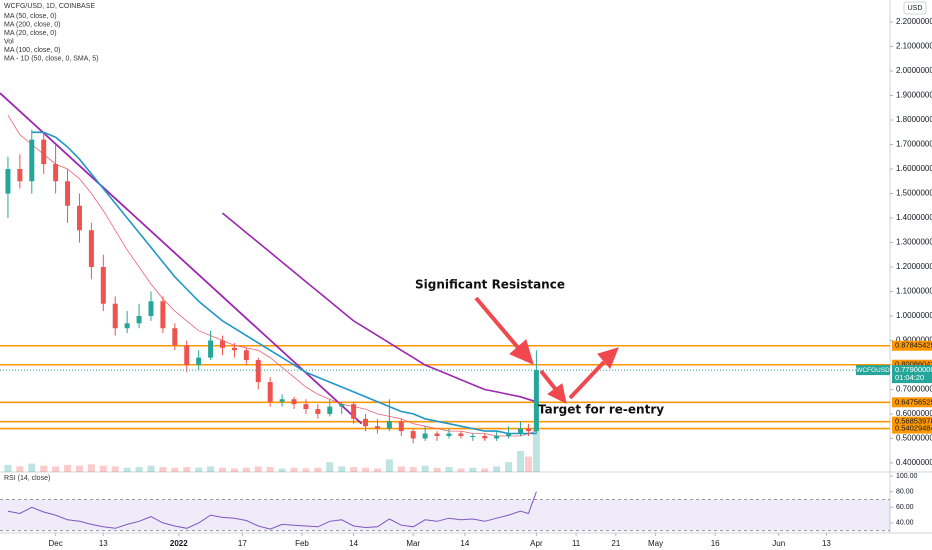 This screenshot has width=932, height=550. What do you see at coordinates (32, 50) in the screenshot?
I see `legend-entry: MA (100, close, 0)` at bounding box center [32, 50].